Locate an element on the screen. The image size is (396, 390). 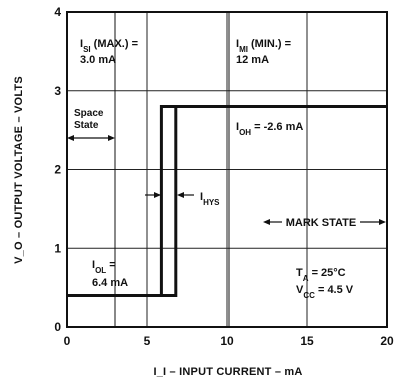
ihys-annotation: IHYS is located at coordinates (210, 199).